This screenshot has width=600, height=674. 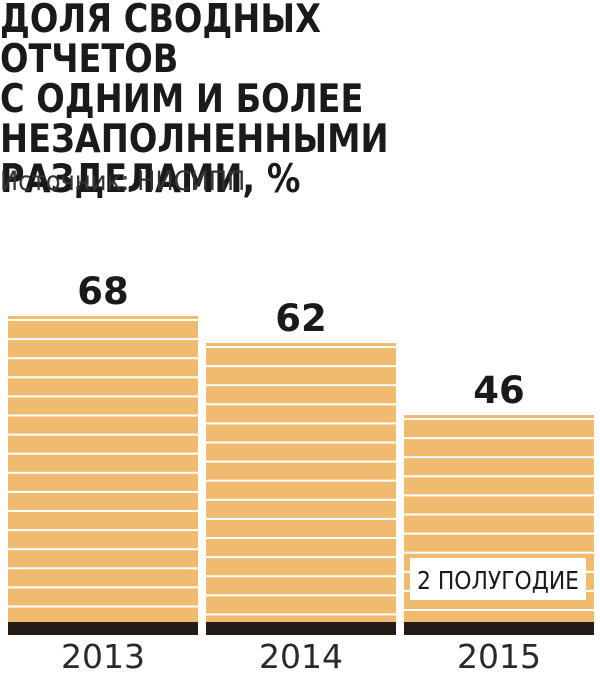 I want to click on category-label-2015: 2015, so click(x=499, y=655).